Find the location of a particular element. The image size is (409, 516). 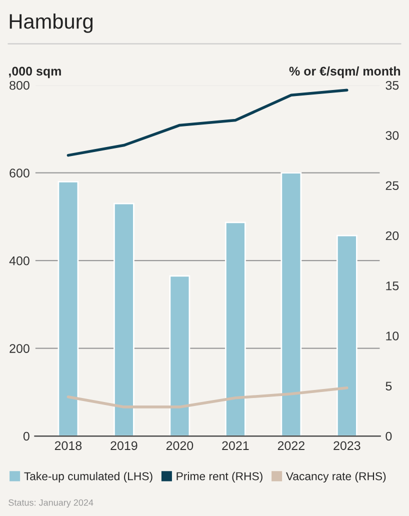

y-axis-title: ,000 sqm is located at coordinates (35, 72).